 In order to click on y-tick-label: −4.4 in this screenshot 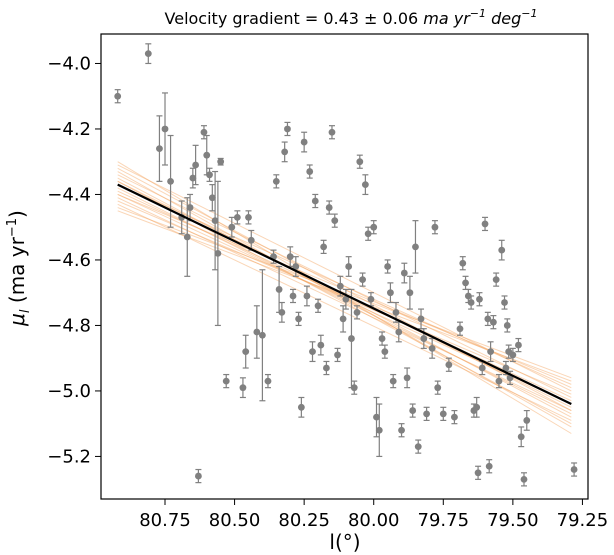, I will do `click(69, 194)`.